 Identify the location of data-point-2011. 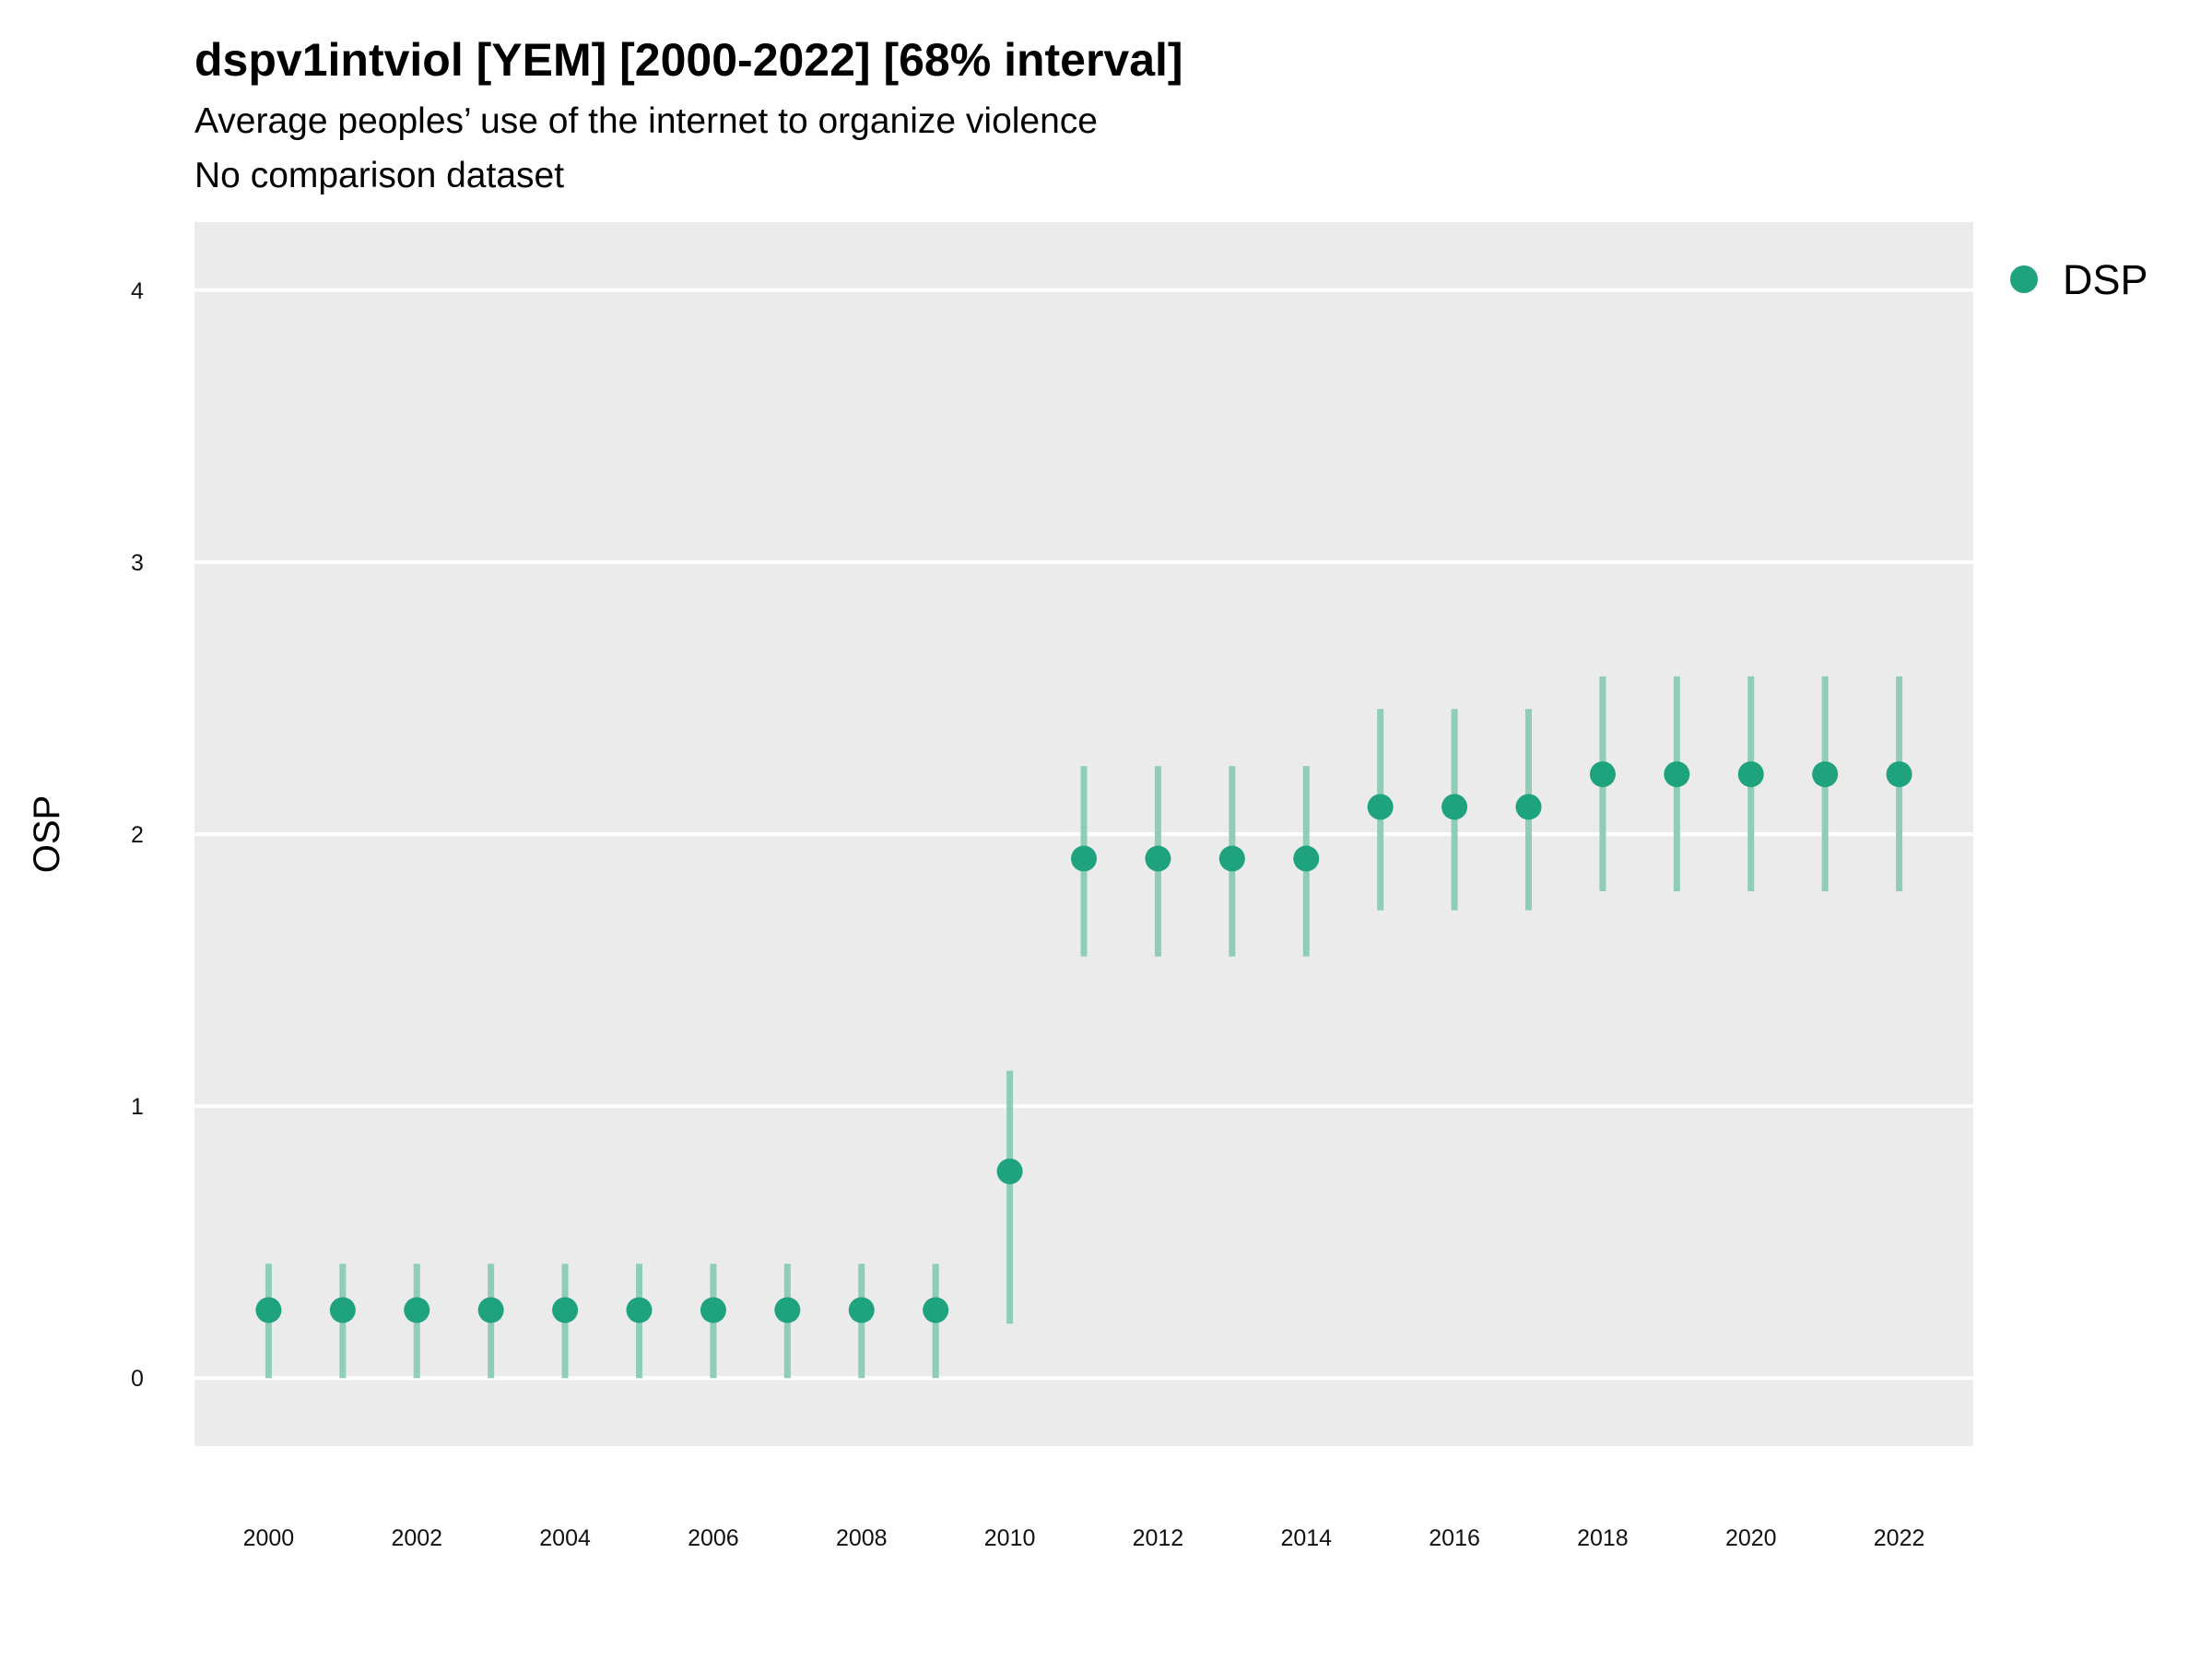
(1084, 858).